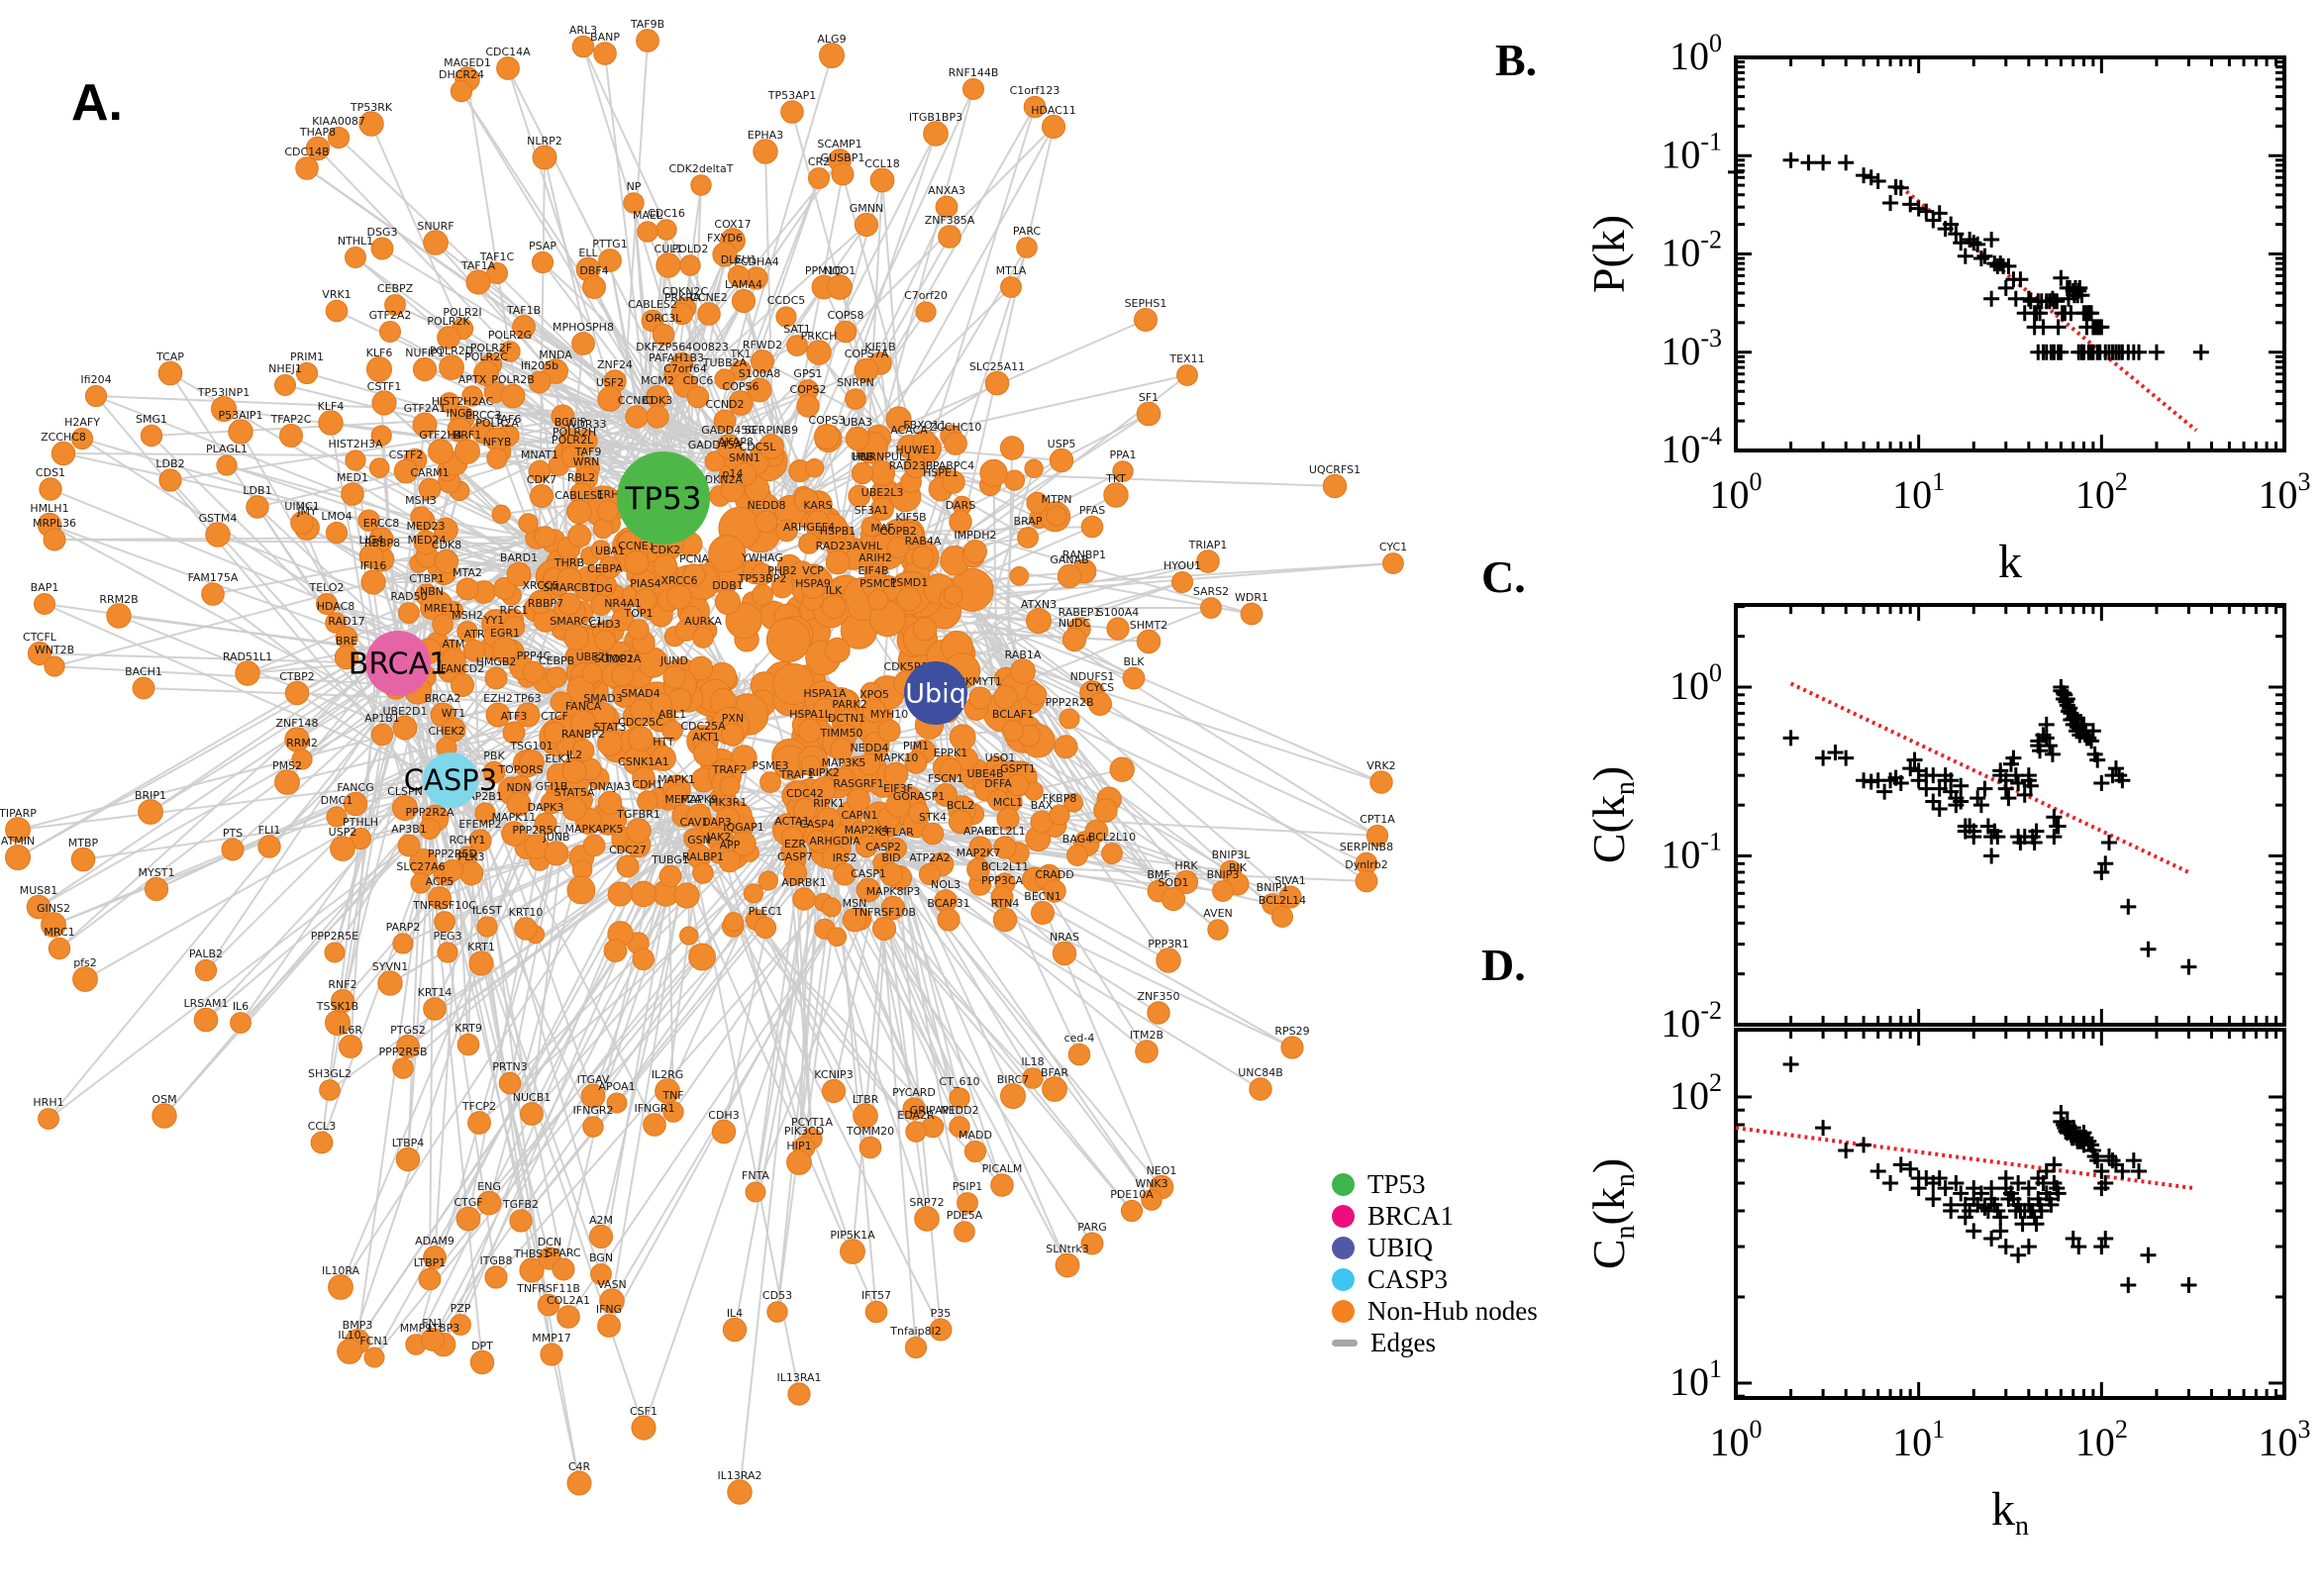 The image size is (2323, 1596). Describe the element at coordinates (481, 947) in the screenshot. I see `network-node-label: KRT1` at that location.